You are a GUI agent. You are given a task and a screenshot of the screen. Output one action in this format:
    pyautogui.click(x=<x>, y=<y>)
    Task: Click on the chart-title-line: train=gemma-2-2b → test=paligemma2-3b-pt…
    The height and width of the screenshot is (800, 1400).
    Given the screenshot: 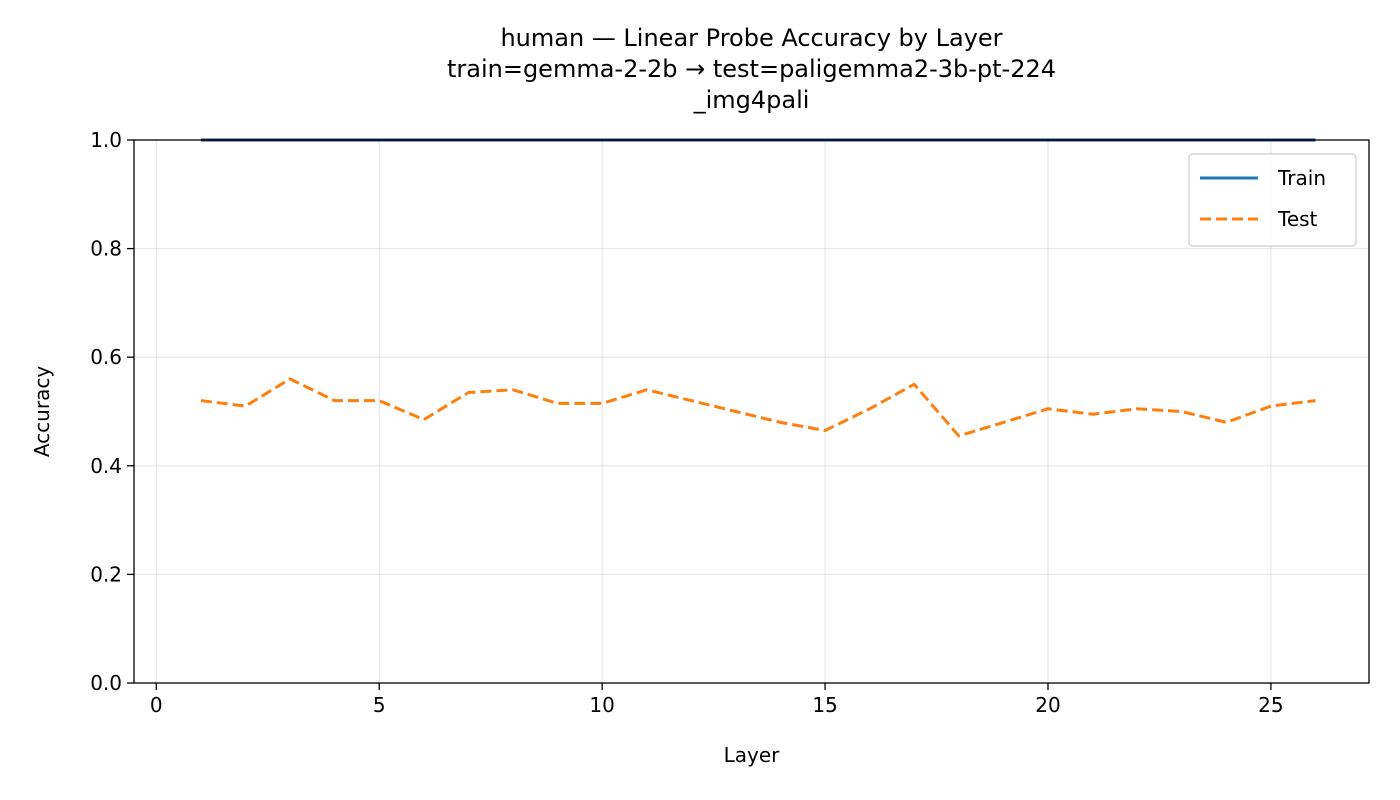 What is the action you would take?
    pyautogui.click(x=751, y=69)
    